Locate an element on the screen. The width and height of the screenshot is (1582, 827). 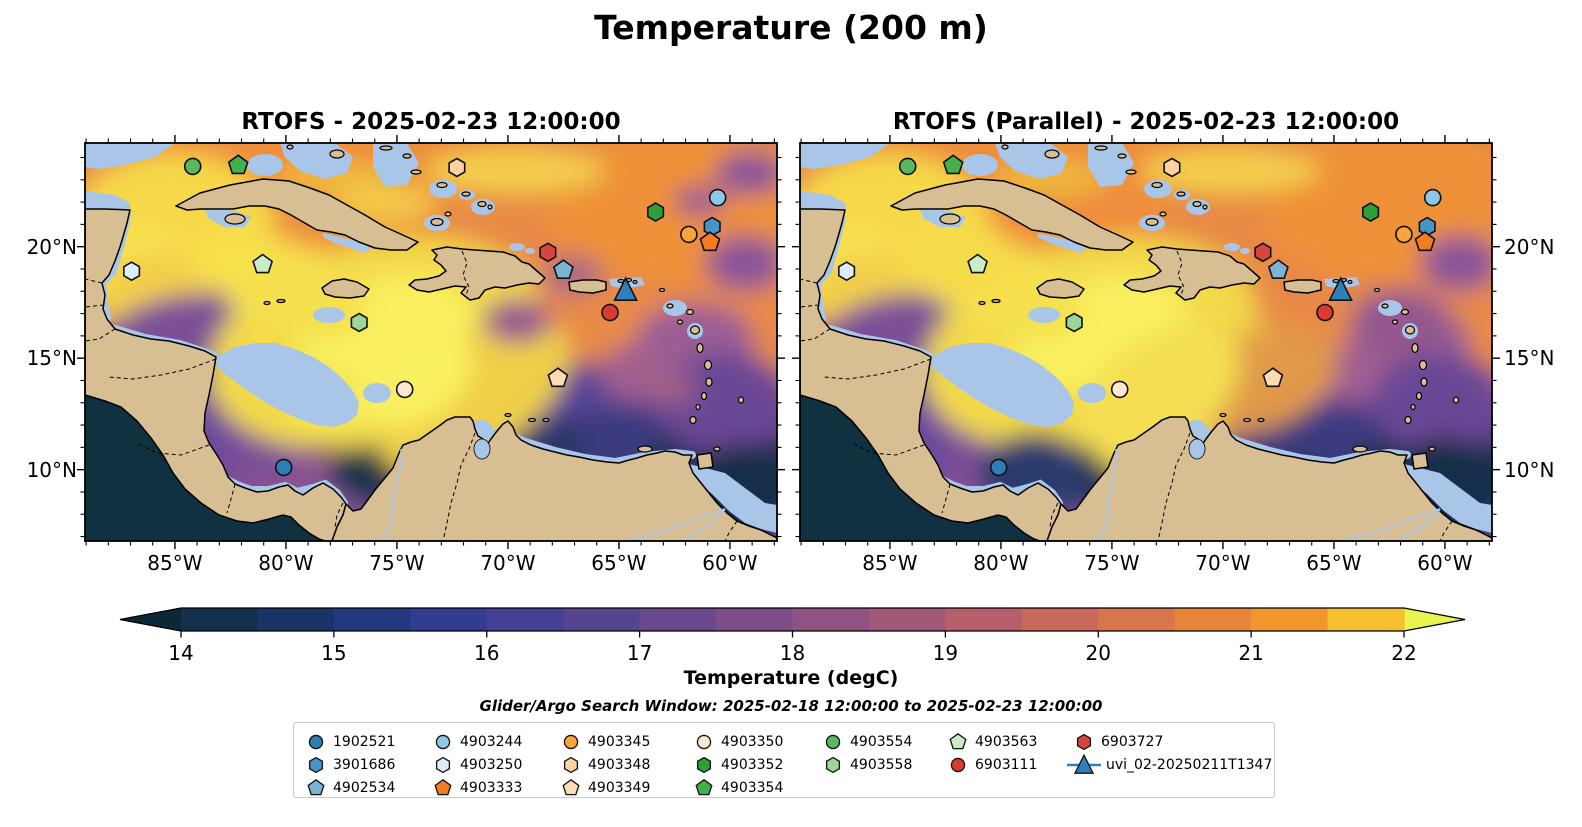
colorbar-tick-21: 21 is located at coordinates (1251, 653).